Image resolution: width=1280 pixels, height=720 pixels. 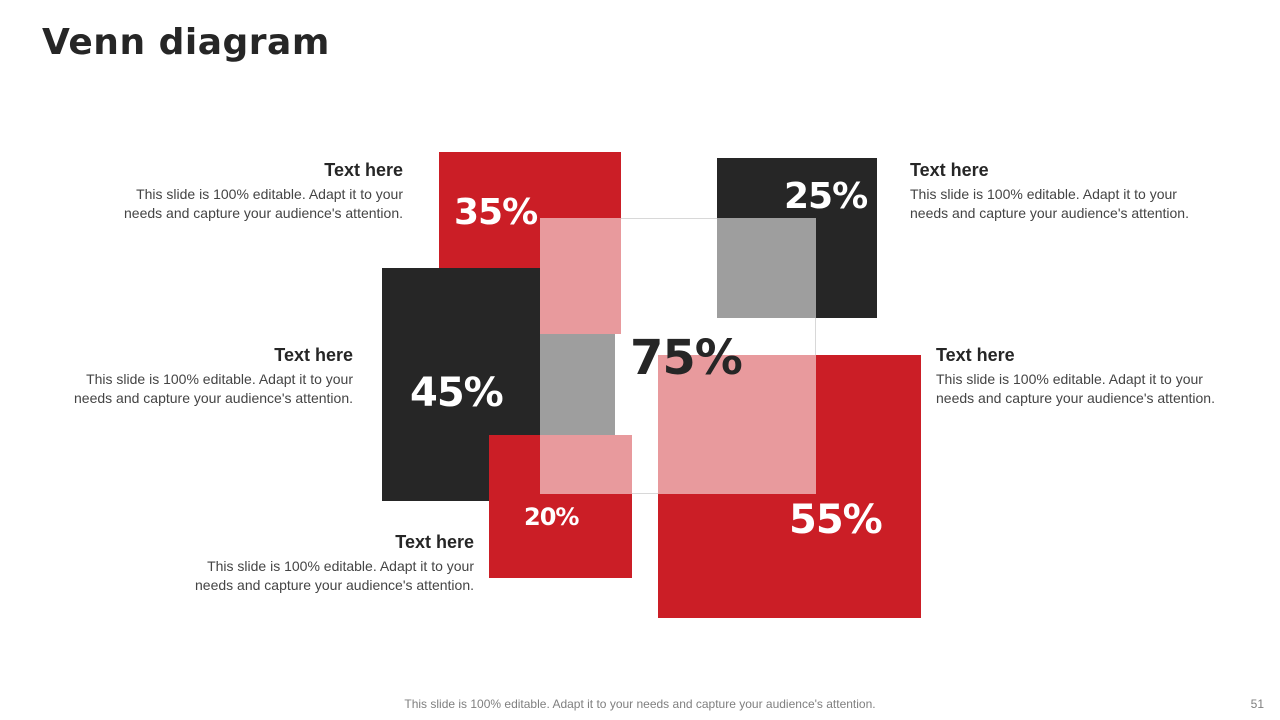 I want to click on value-center: 75%, so click(x=686, y=358).